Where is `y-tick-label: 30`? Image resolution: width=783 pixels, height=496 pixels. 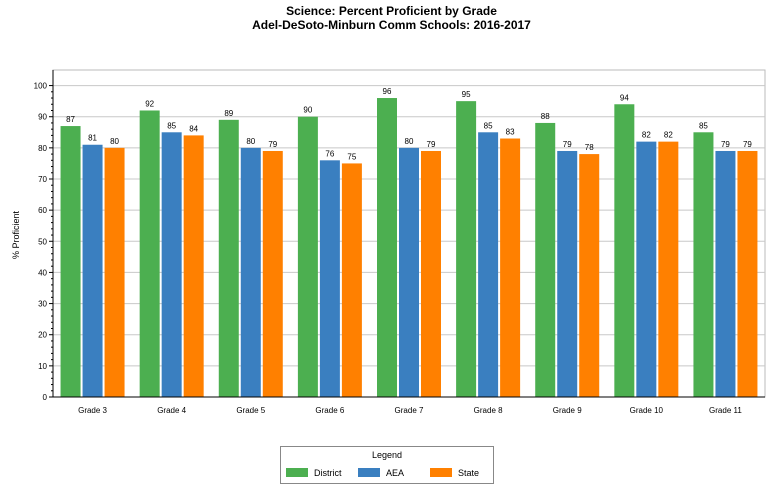
y-tick-label: 30 is located at coordinates (42, 304).